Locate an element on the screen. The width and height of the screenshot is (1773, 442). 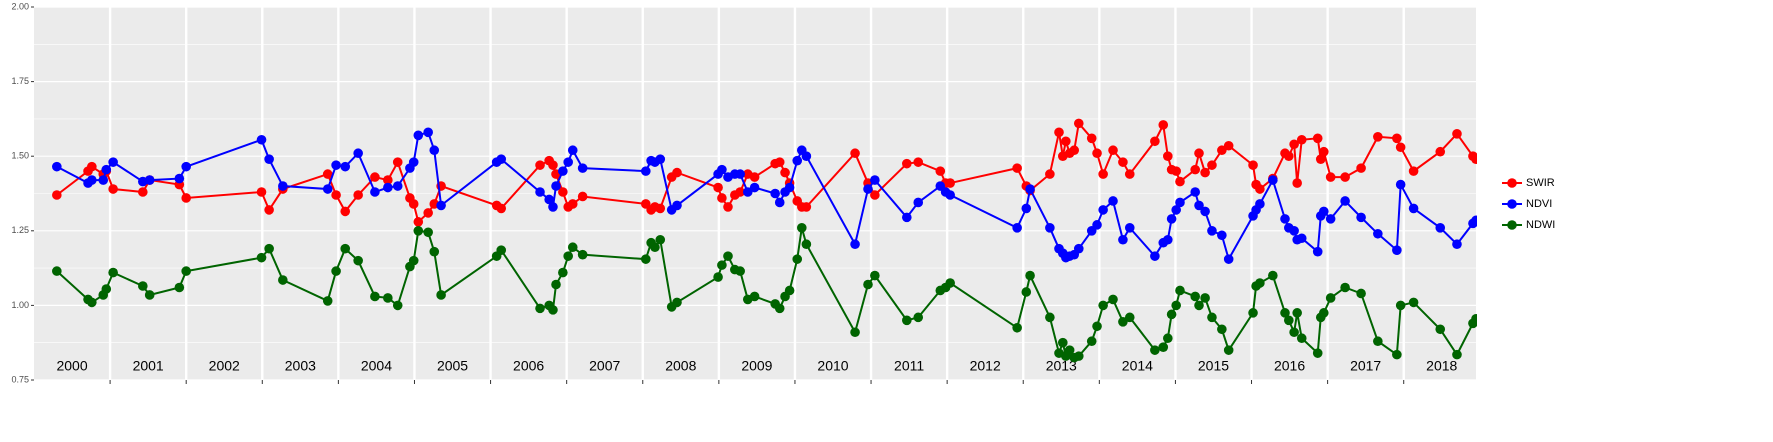
year-label: 2018 is located at coordinates (1441, 366).